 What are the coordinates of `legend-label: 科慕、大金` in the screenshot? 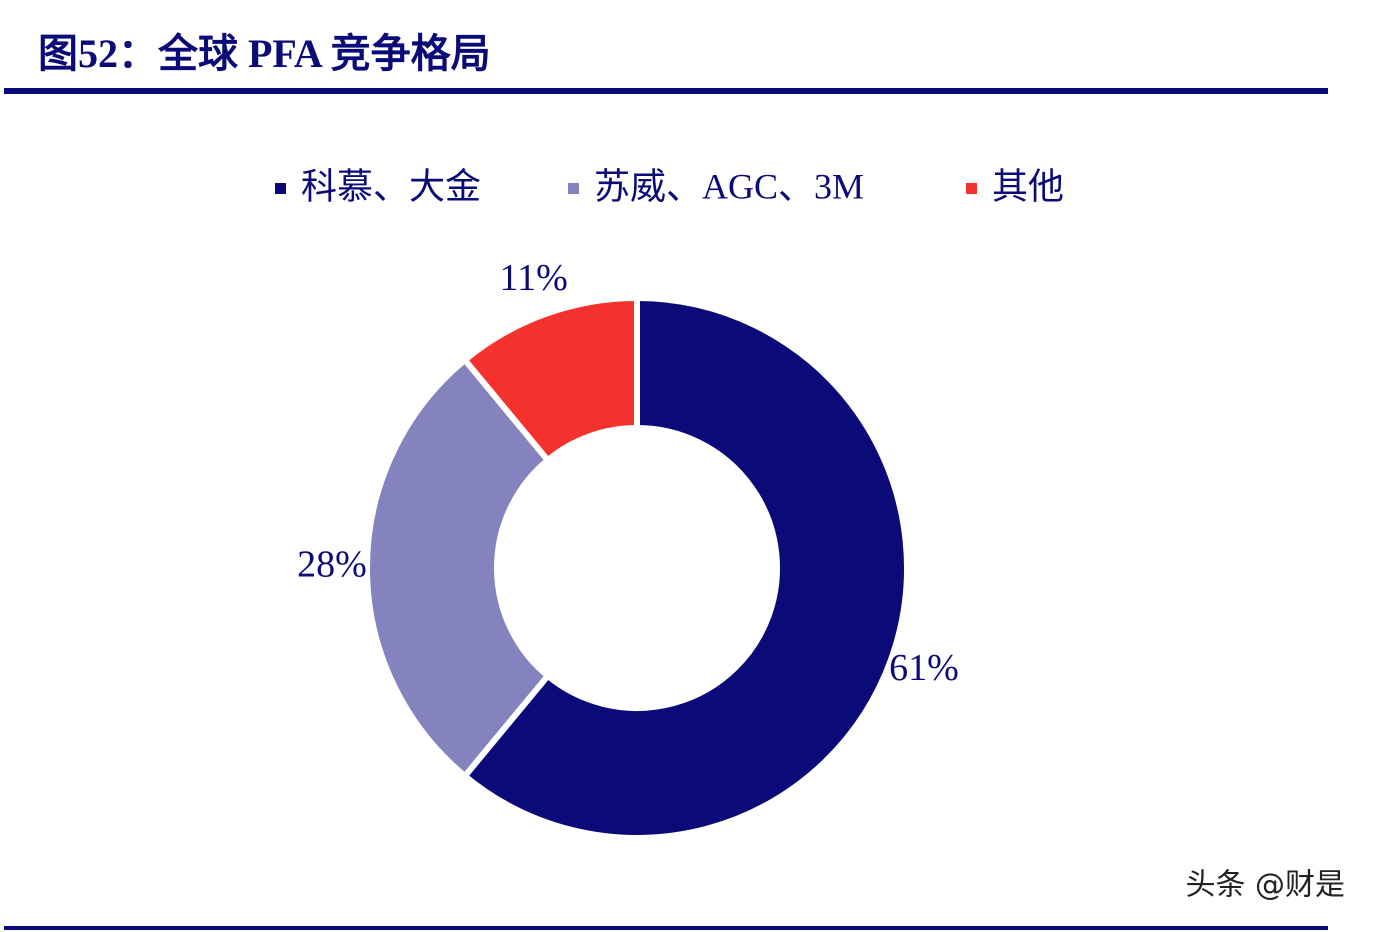 It's located at (391, 186).